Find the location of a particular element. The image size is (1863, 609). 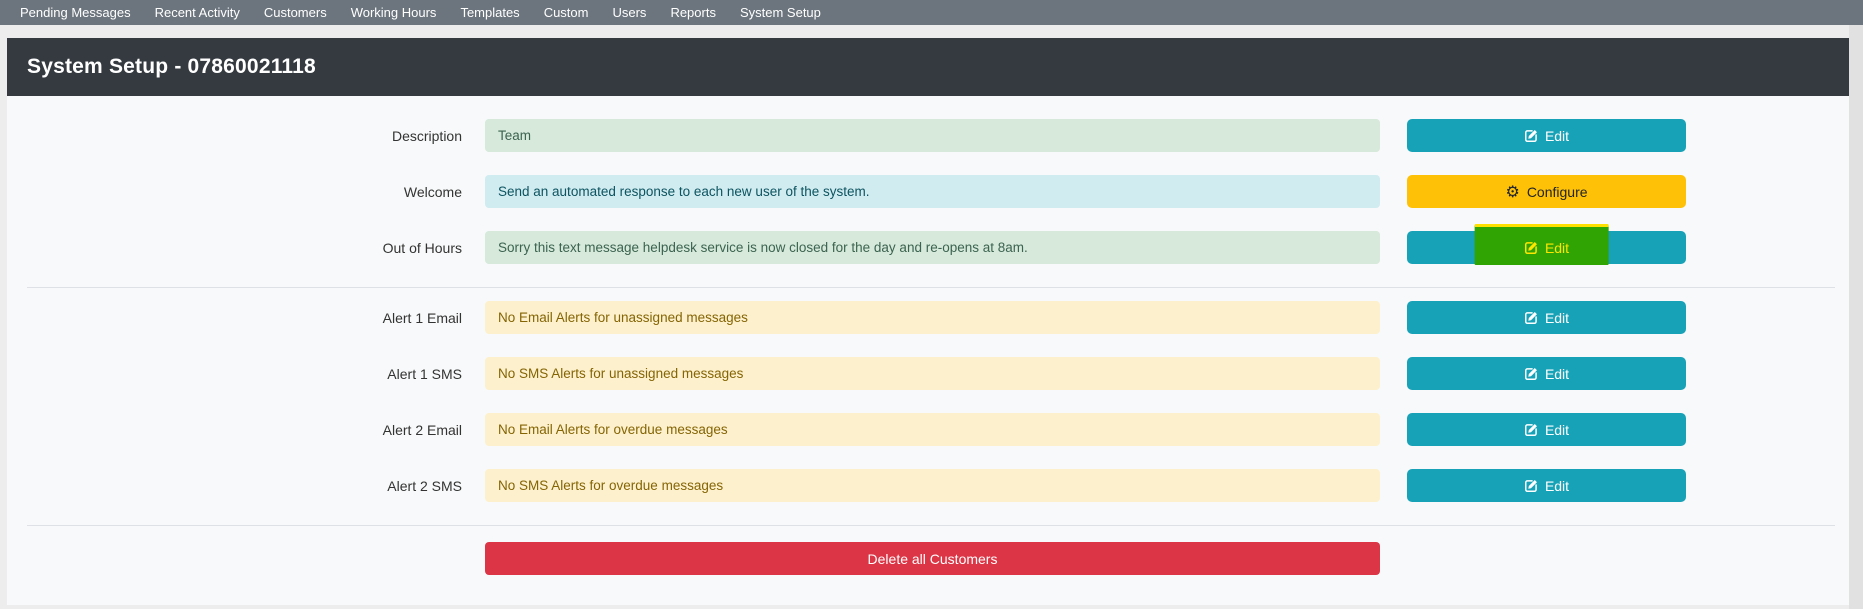

page-title: System Setup - 07860021118 is located at coordinates (171, 66).